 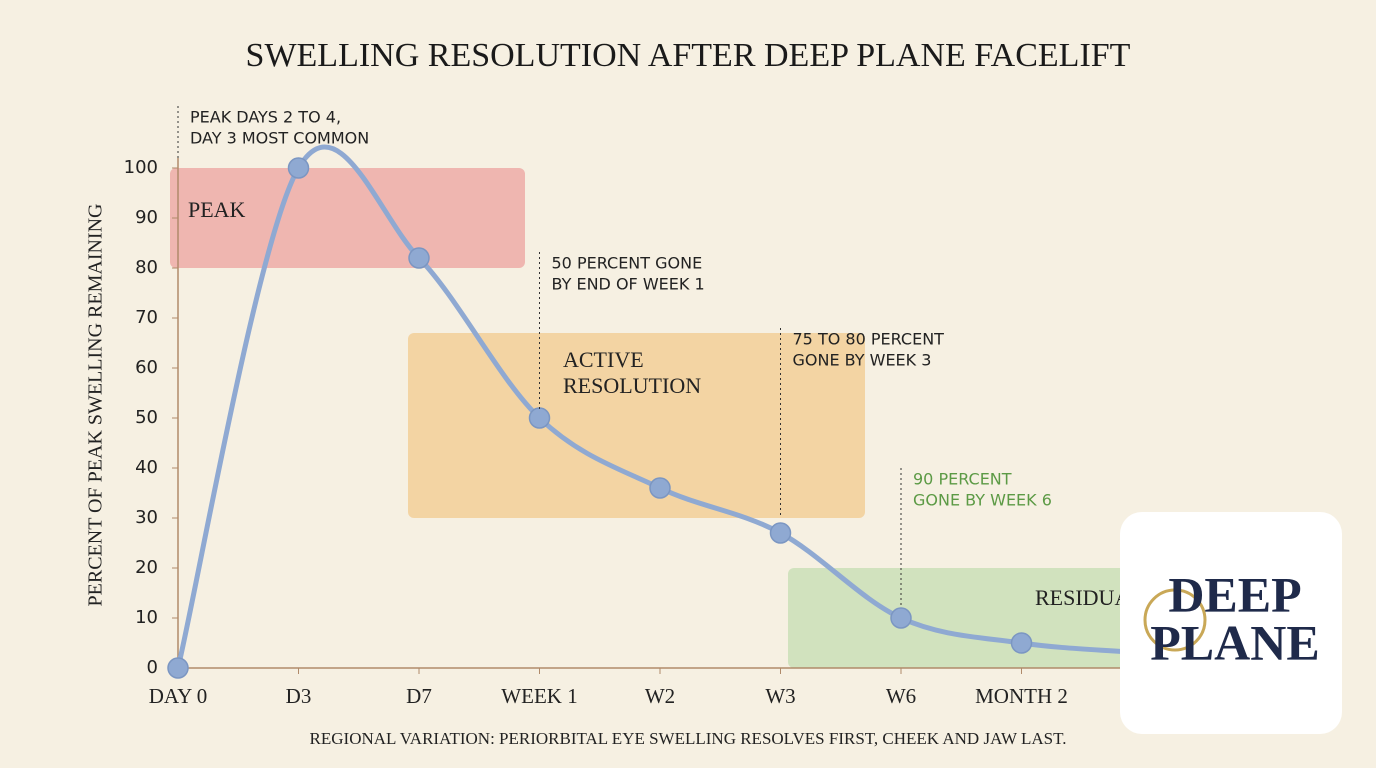 I want to click on annotation: PEAK DAYS 2 TO 4,, so click(x=265, y=117).